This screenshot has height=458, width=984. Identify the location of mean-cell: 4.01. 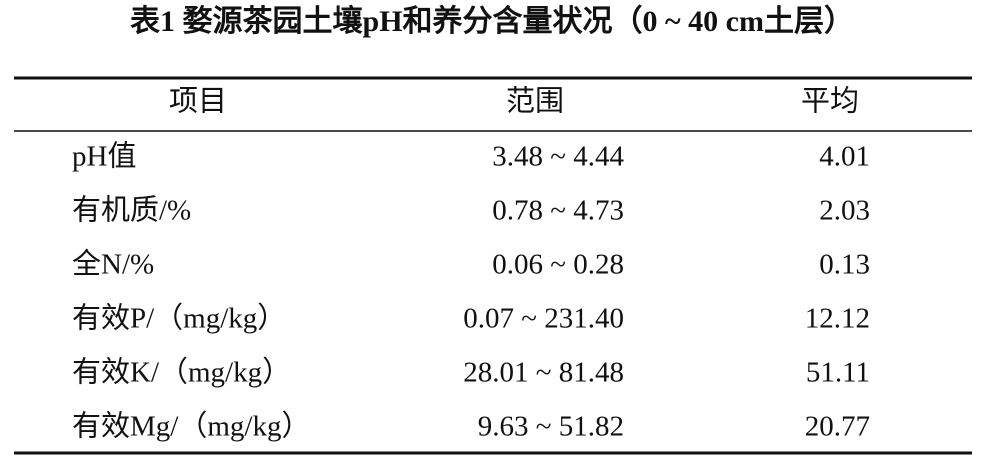
(844, 157).